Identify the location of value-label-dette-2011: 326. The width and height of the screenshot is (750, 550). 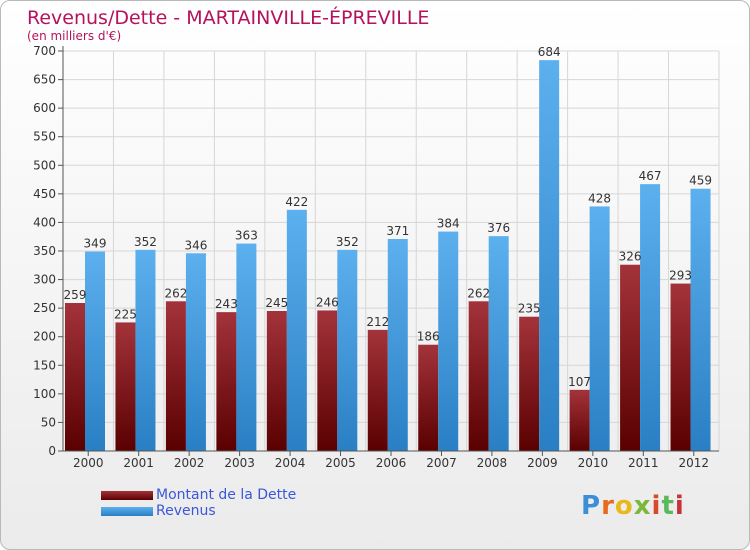
(630, 257).